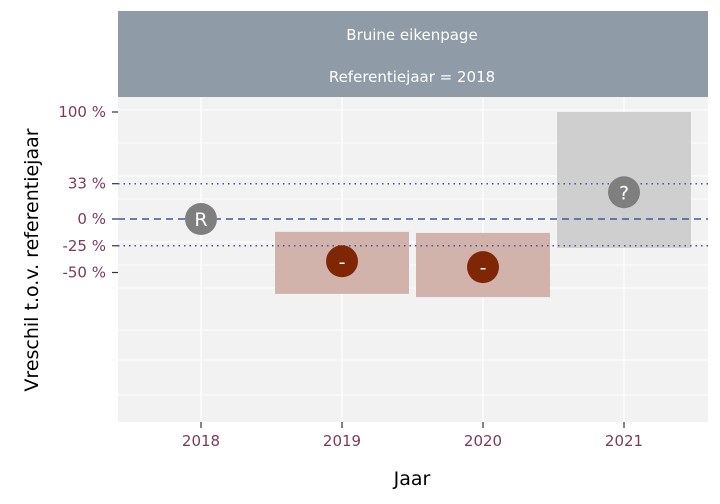  What do you see at coordinates (201, 441) in the screenshot?
I see `x-tick-label: 2018` at bounding box center [201, 441].